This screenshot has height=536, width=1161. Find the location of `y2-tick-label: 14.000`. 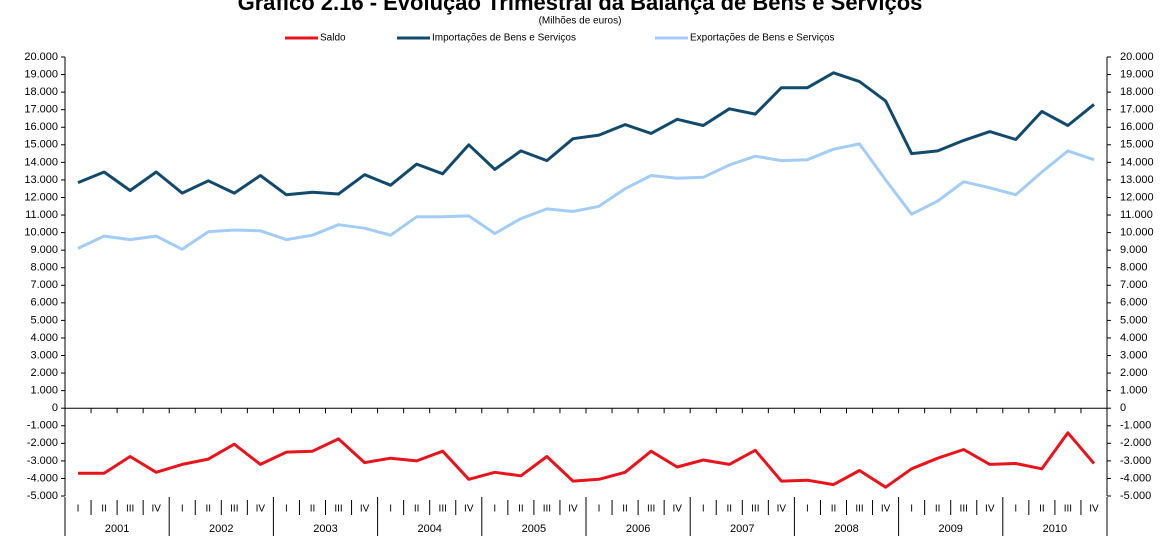

y2-tick-label: 14.000 is located at coordinates (1137, 162).